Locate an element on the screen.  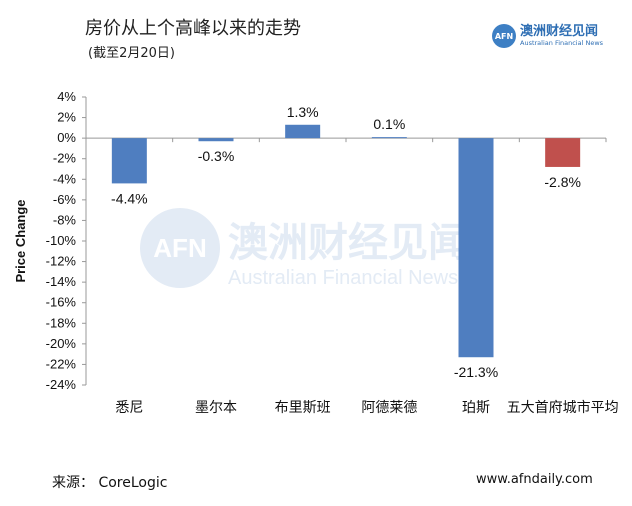
website-url: www.afndaily.com is located at coordinates (534, 479).